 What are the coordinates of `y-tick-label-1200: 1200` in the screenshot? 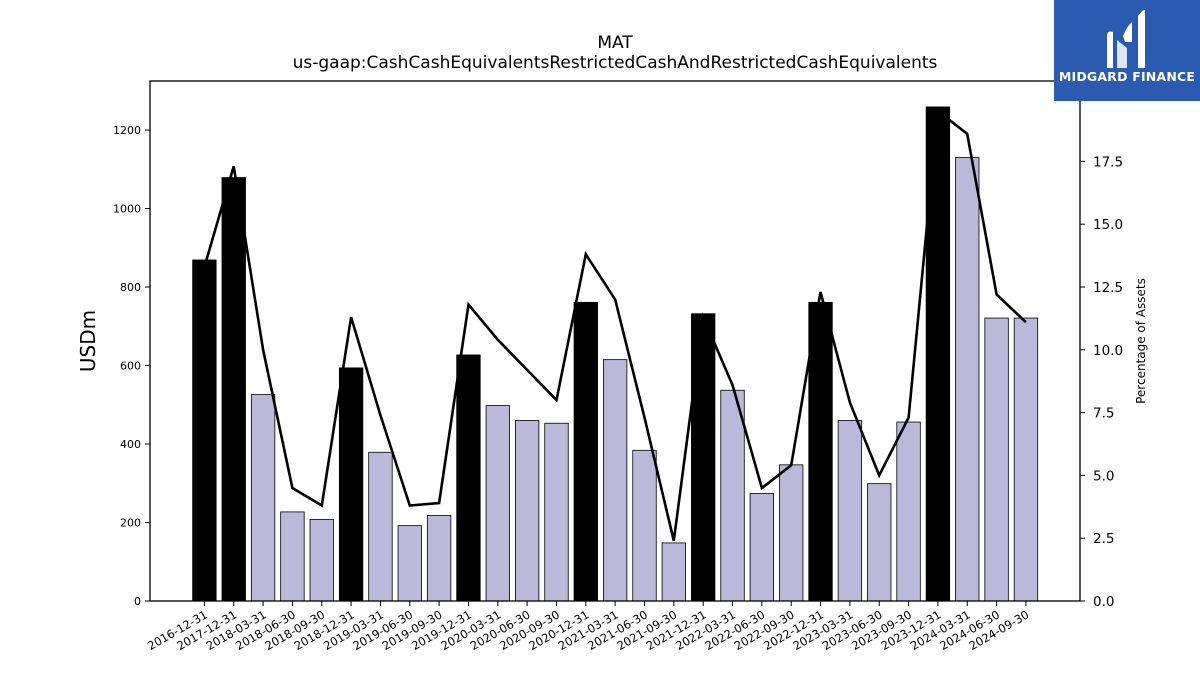 It's located at (127, 130).